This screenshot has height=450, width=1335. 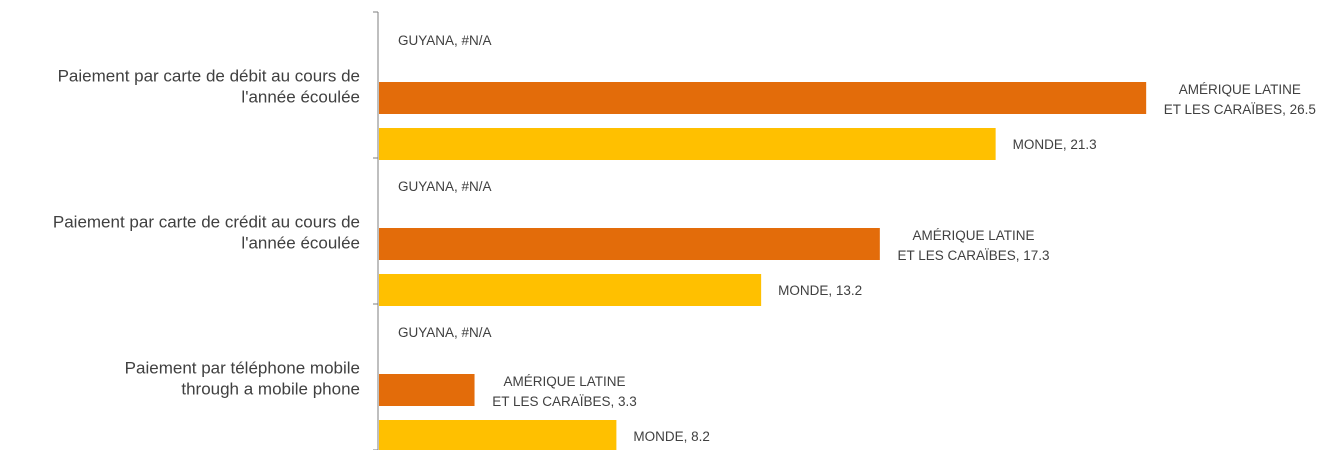 I want to click on category-label-line: Paiement par carte de crédit au cours de, so click(x=206, y=222).